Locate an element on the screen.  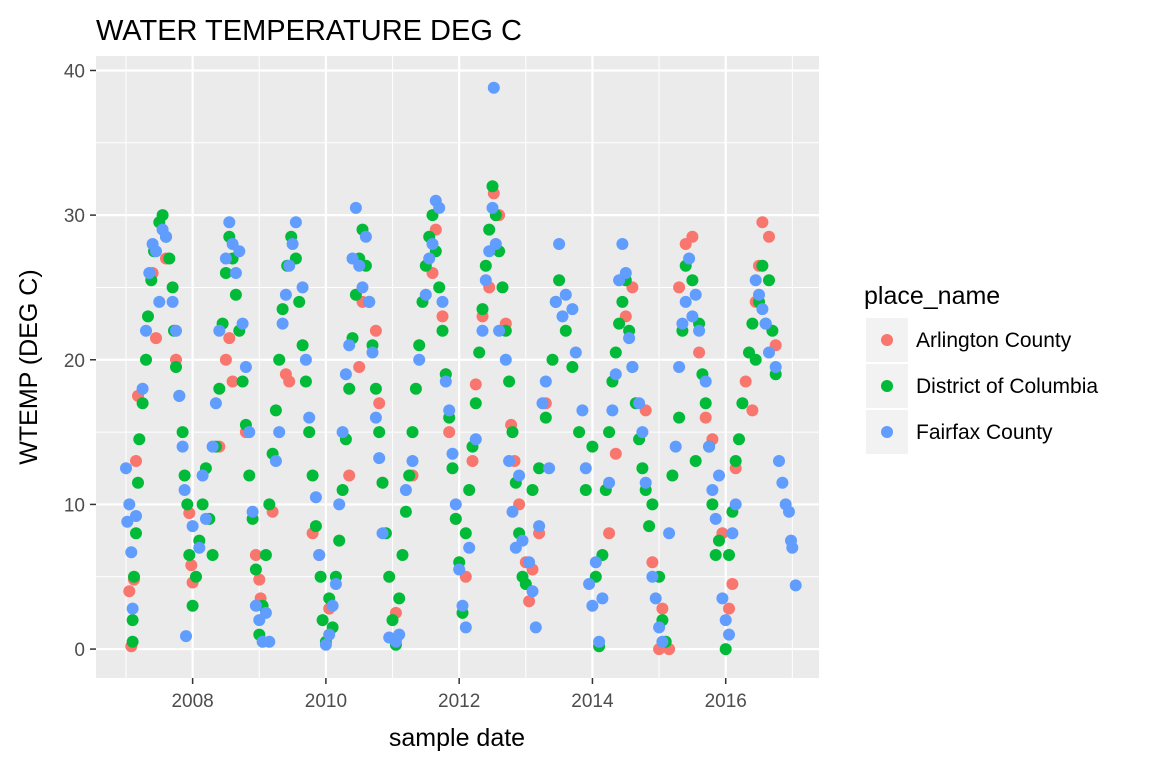
y-tick-label: 40 is located at coordinates (74, 71).